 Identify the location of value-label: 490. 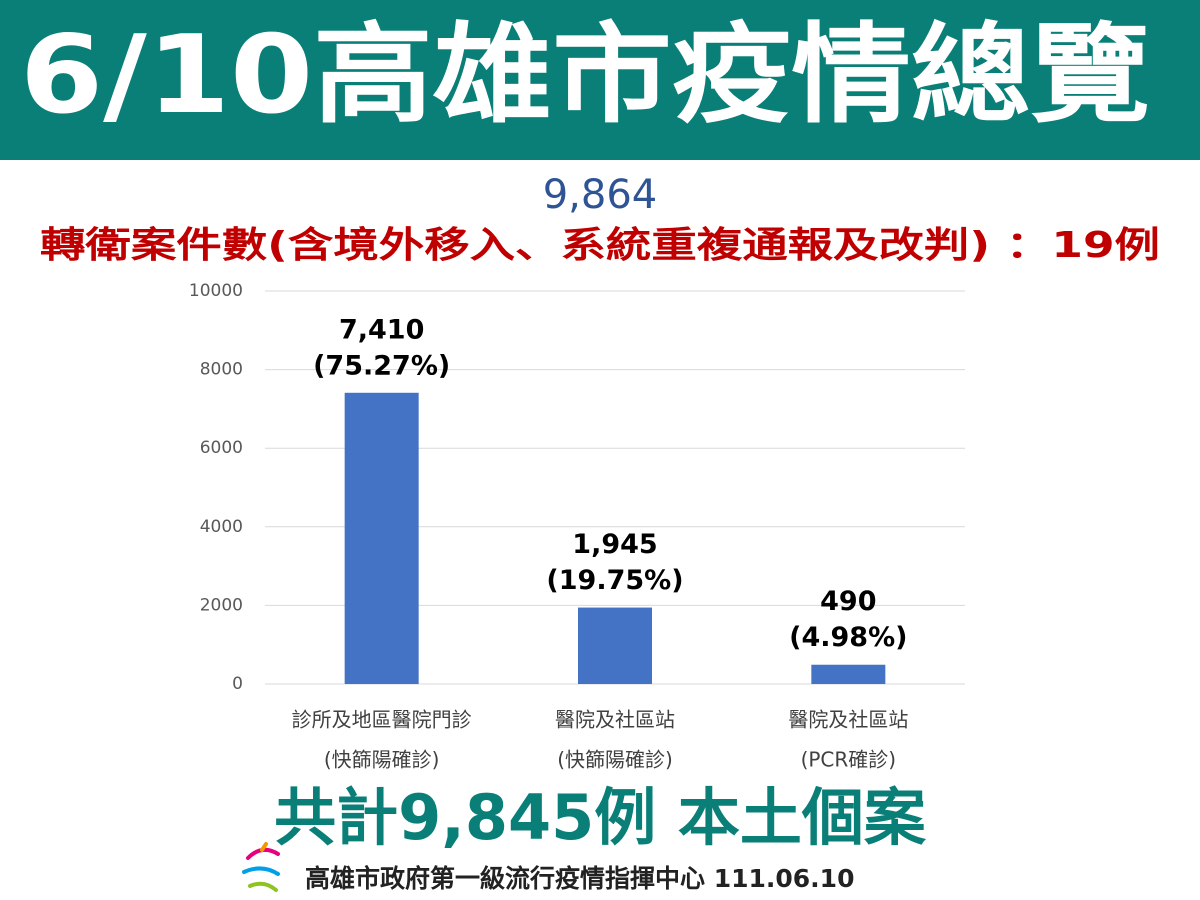
(848, 601).